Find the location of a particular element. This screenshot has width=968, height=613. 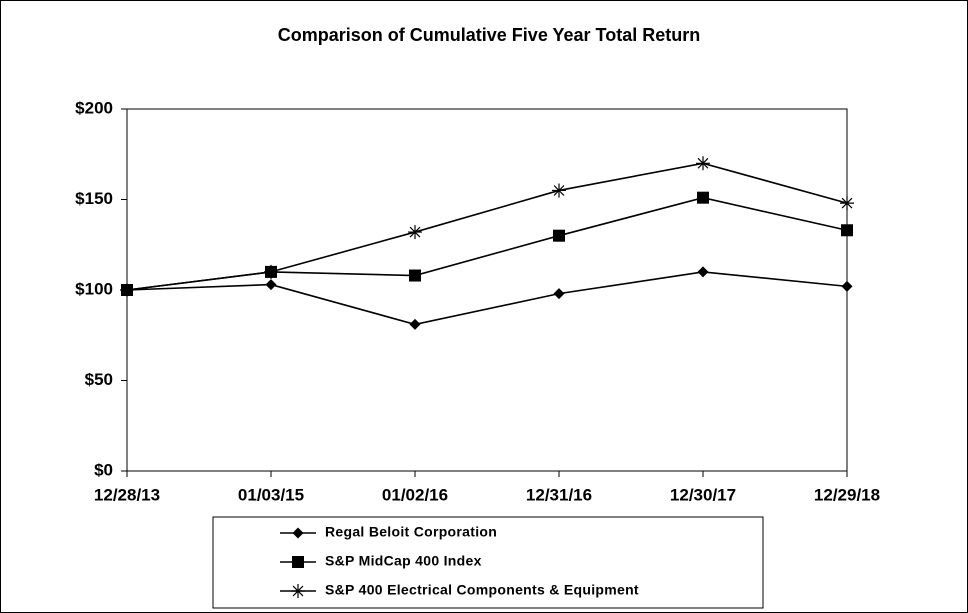

legend-label: S&P MidCap 400 Index is located at coordinates (403, 561).